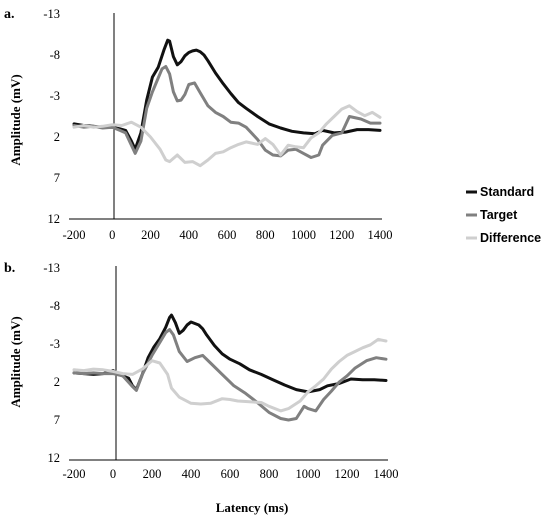  I want to click on panel-a-xtick-label: 800, so click(265, 235).